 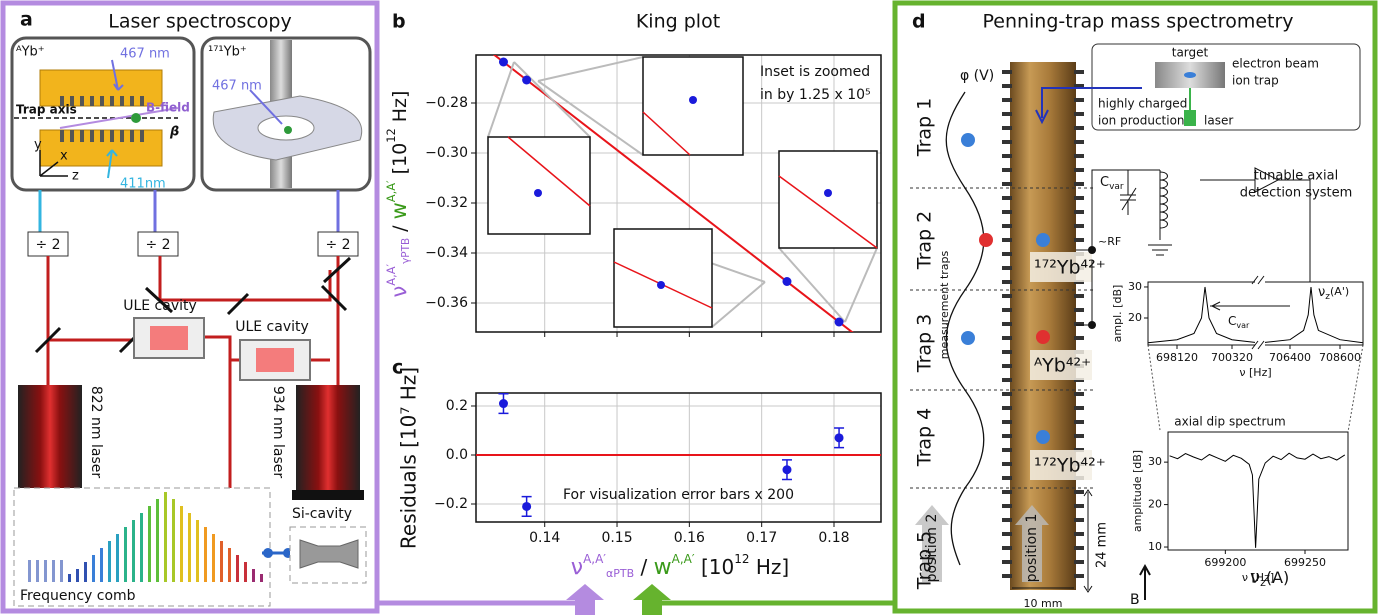 I want to click on y-axis-label: amplitude [dB], so click(x=1137, y=491).